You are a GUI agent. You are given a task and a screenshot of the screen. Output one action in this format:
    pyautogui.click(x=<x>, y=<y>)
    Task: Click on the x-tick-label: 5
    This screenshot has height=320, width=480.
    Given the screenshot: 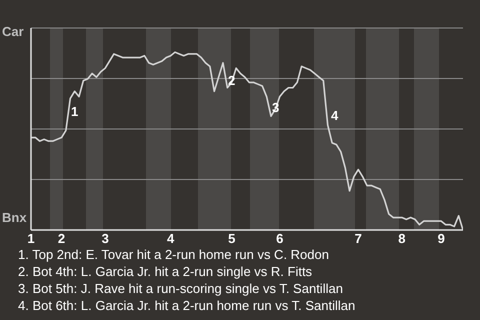 What is the action you would take?
    pyautogui.click(x=232, y=238)
    